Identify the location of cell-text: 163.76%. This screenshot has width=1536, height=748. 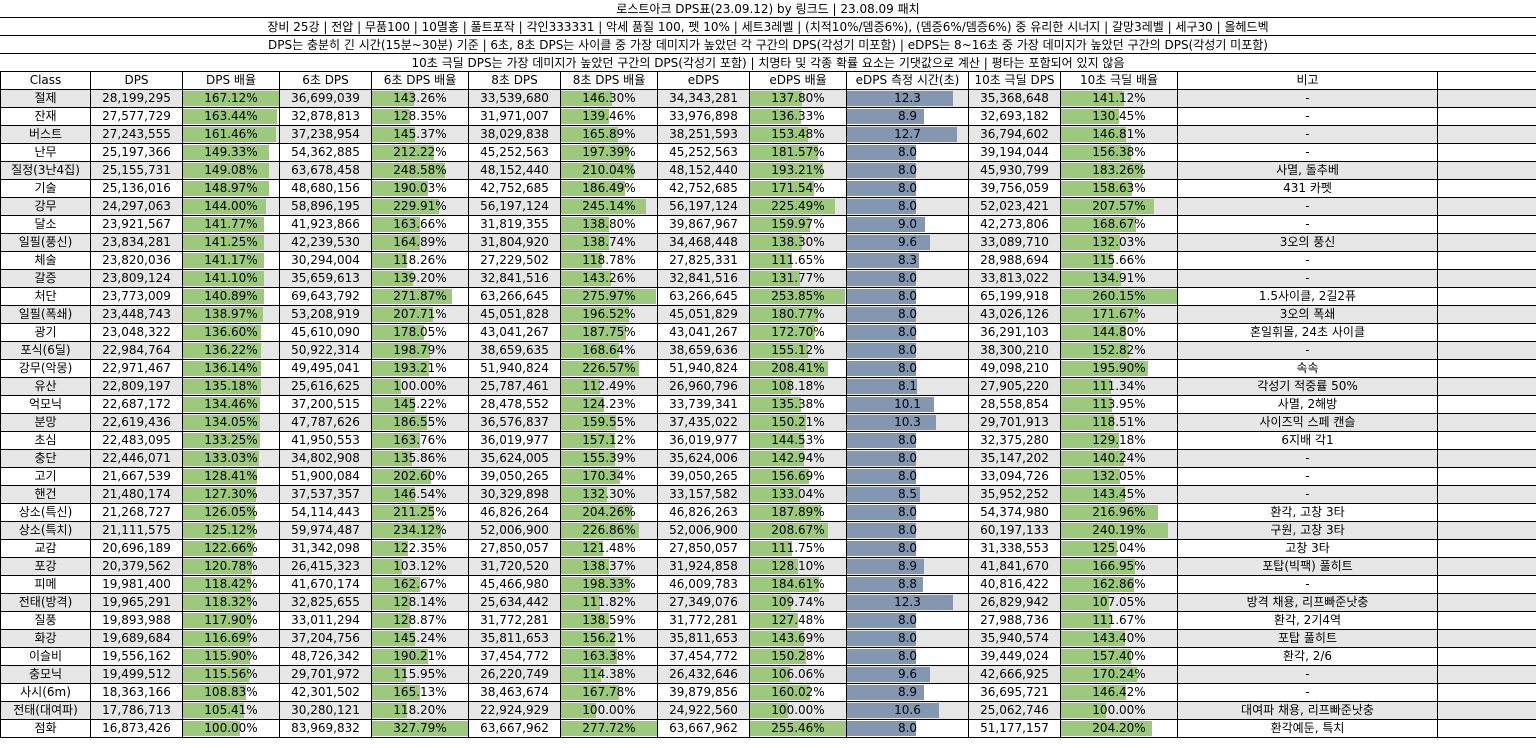
(420, 440).